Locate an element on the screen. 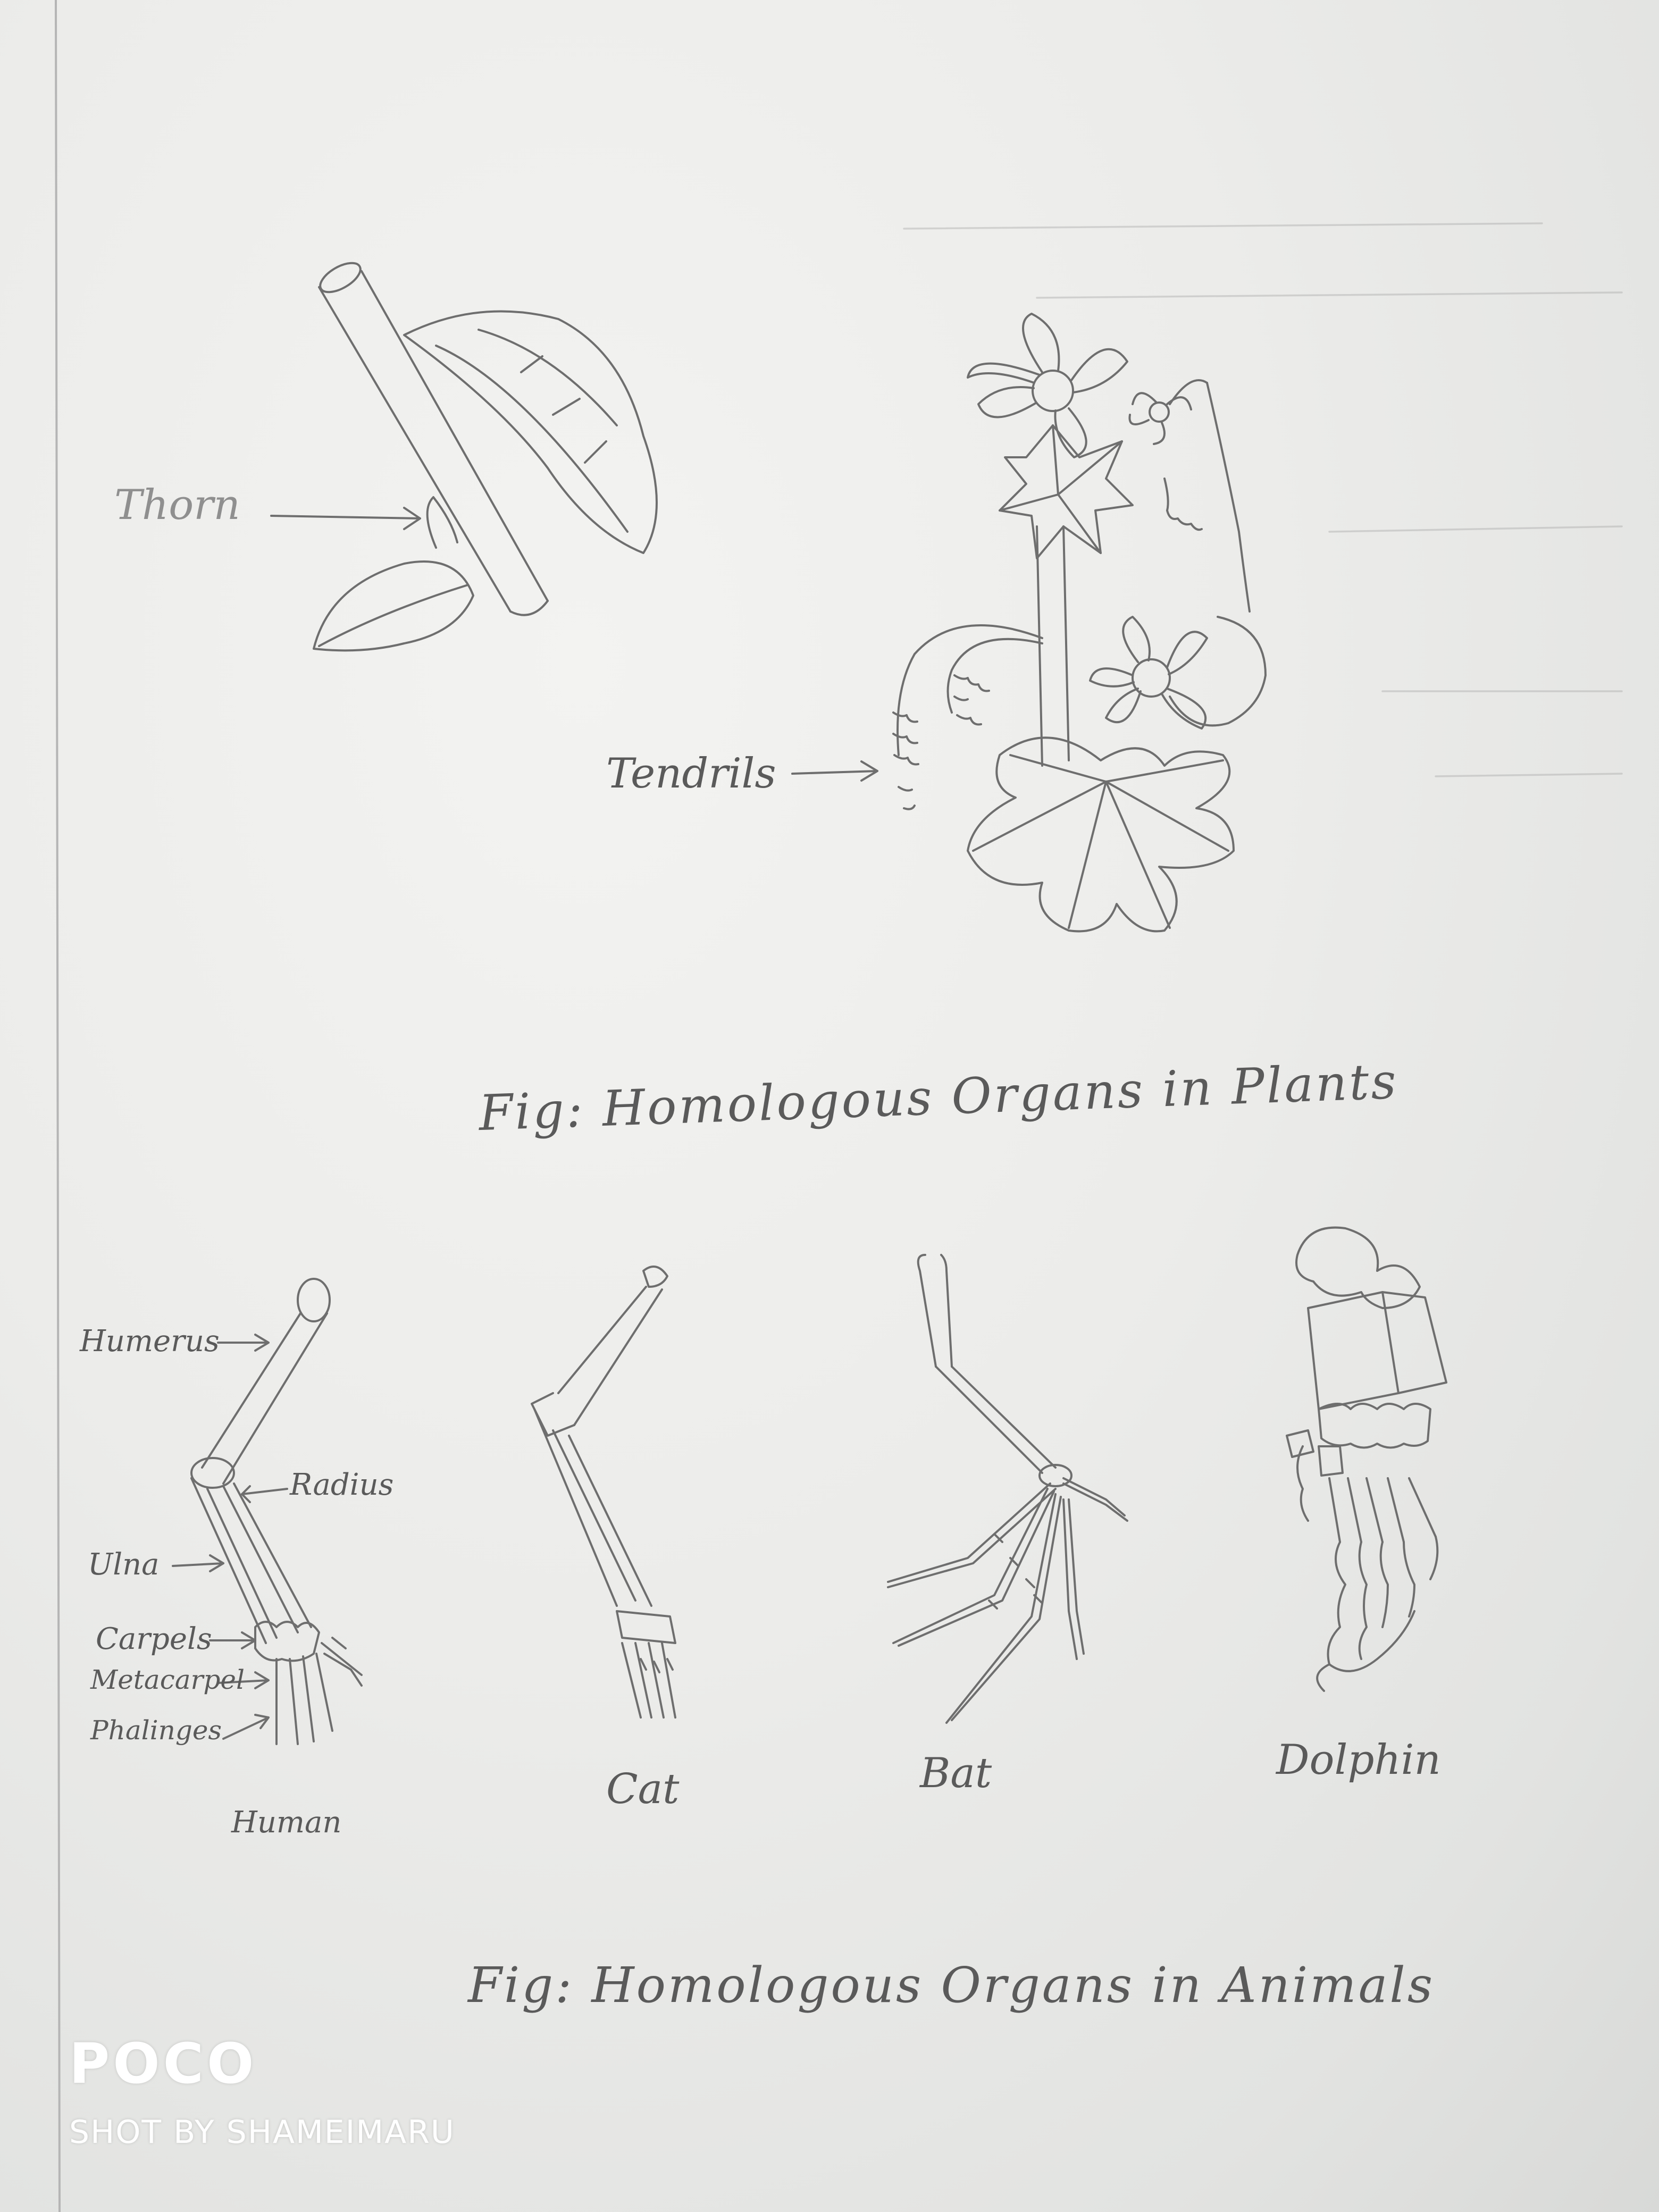 The width and height of the screenshot is (1659, 2212). tendril-plant-drawing is located at coordinates (1029, 623).